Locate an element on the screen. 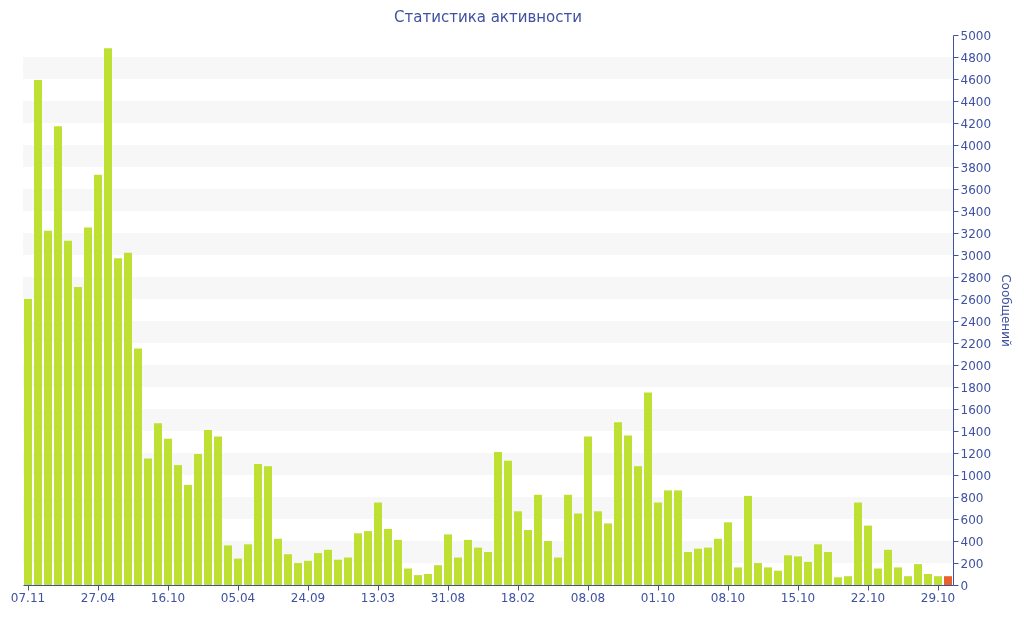 This screenshot has height=640, width=1024. chart-title: Статистика активности is located at coordinates (488, 17).